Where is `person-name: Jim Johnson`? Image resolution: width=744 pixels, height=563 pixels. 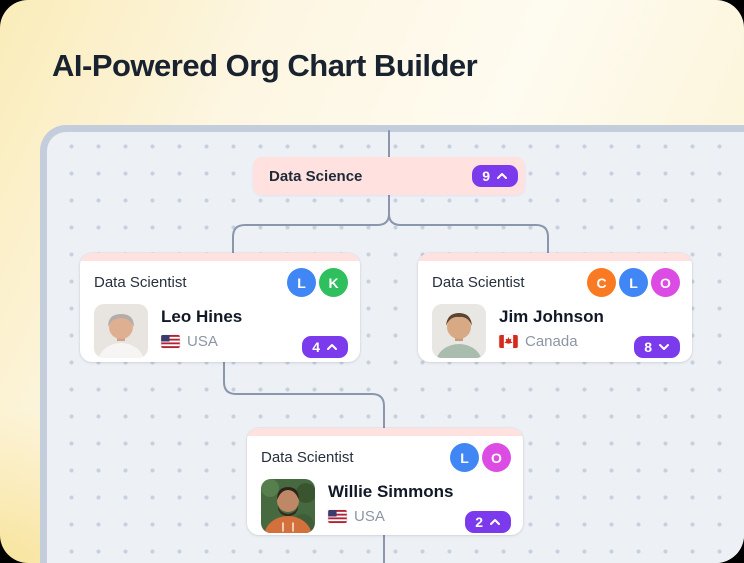
person-name: Jim Johnson is located at coordinates (551, 316).